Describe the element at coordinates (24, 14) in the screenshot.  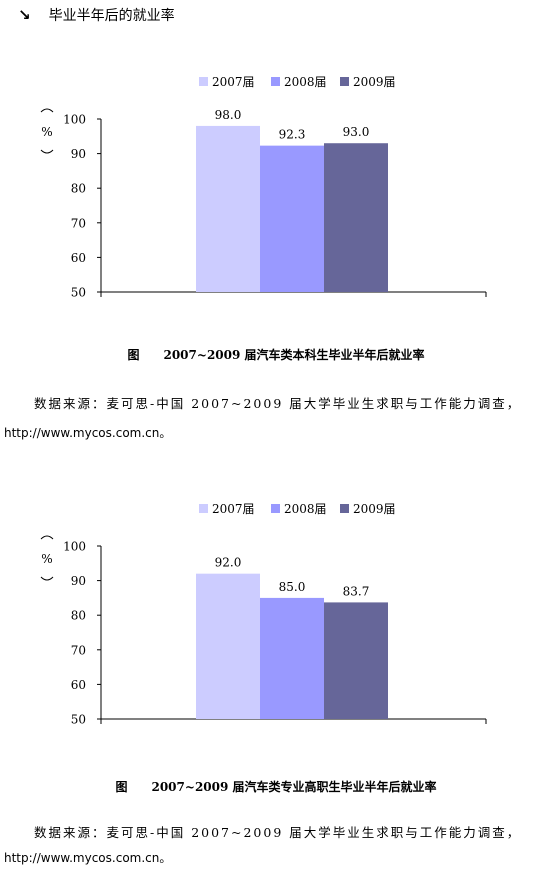
I see `arrow-down-right-icon: ↘` at that location.